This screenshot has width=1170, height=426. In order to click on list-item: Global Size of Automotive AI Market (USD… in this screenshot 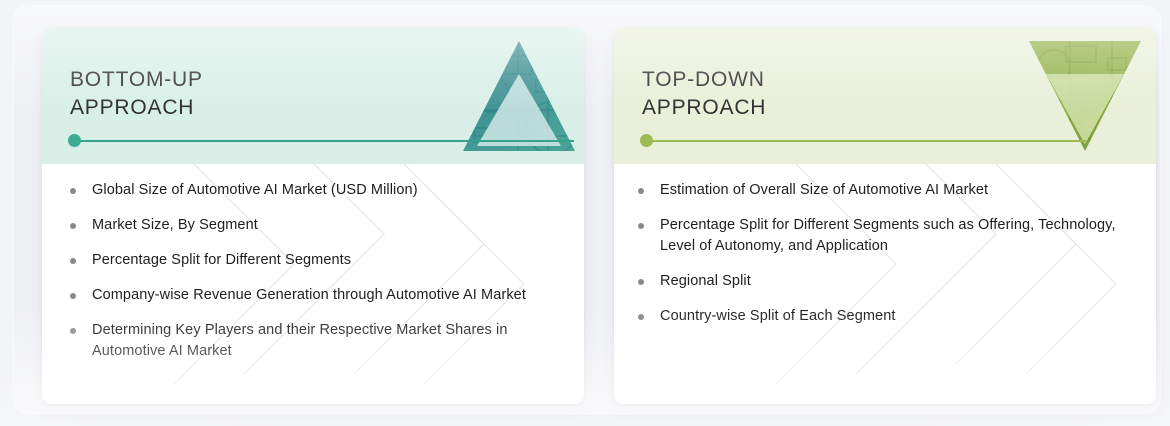, I will do `click(316, 190)`.